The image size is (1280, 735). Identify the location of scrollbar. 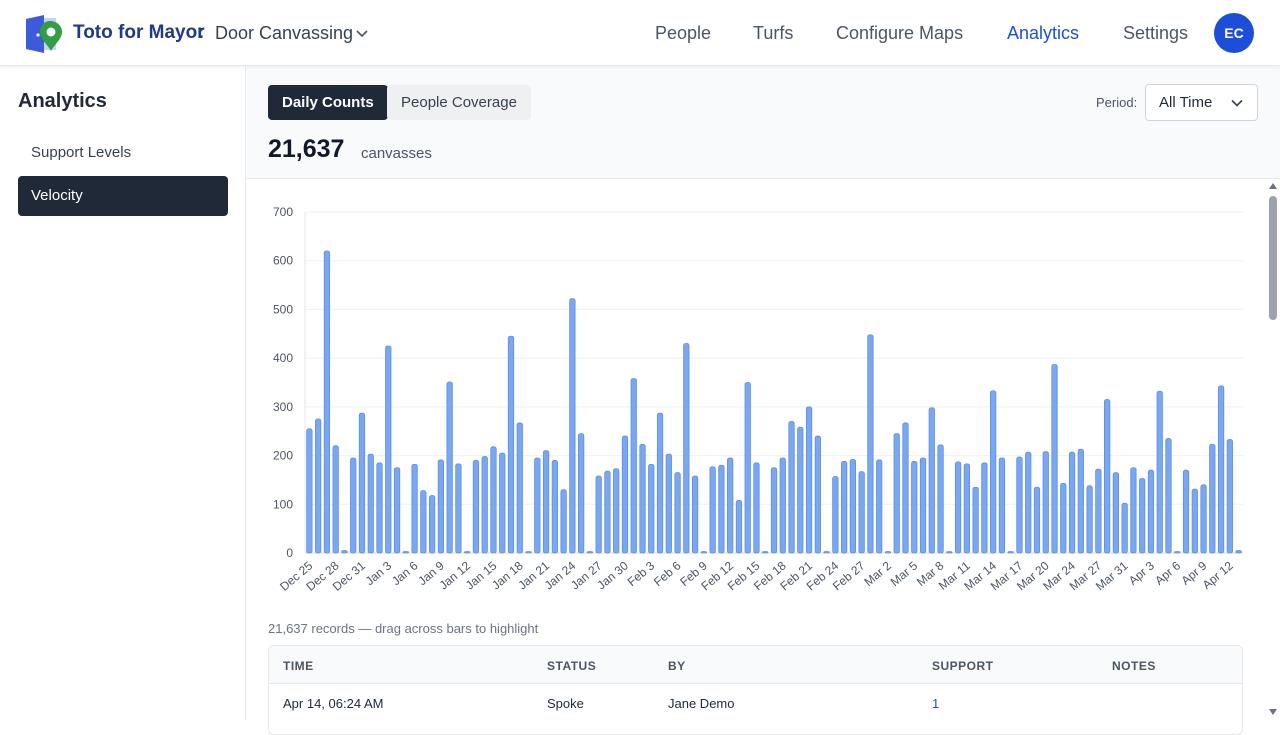
(1273, 450).